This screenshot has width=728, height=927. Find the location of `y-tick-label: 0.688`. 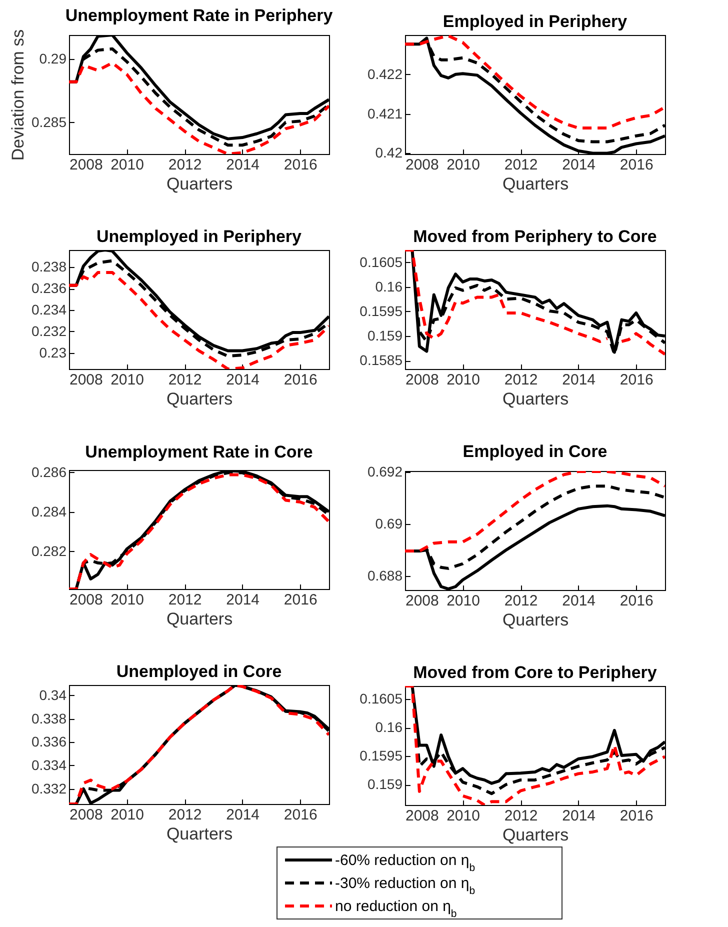

y-tick-label: 0.688 is located at coordinates (385, 575).